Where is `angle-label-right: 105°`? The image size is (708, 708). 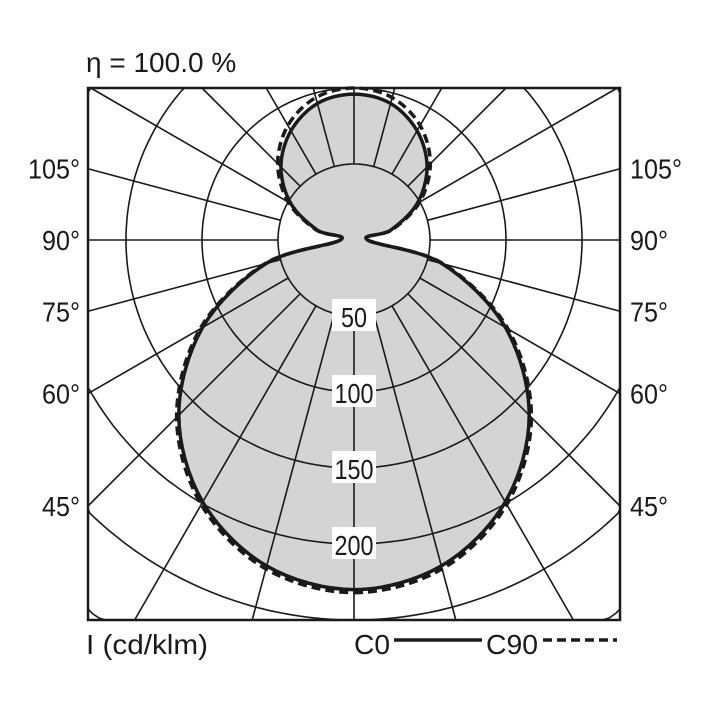 angle-label-right: 105° is located at coordinates (656, 169).